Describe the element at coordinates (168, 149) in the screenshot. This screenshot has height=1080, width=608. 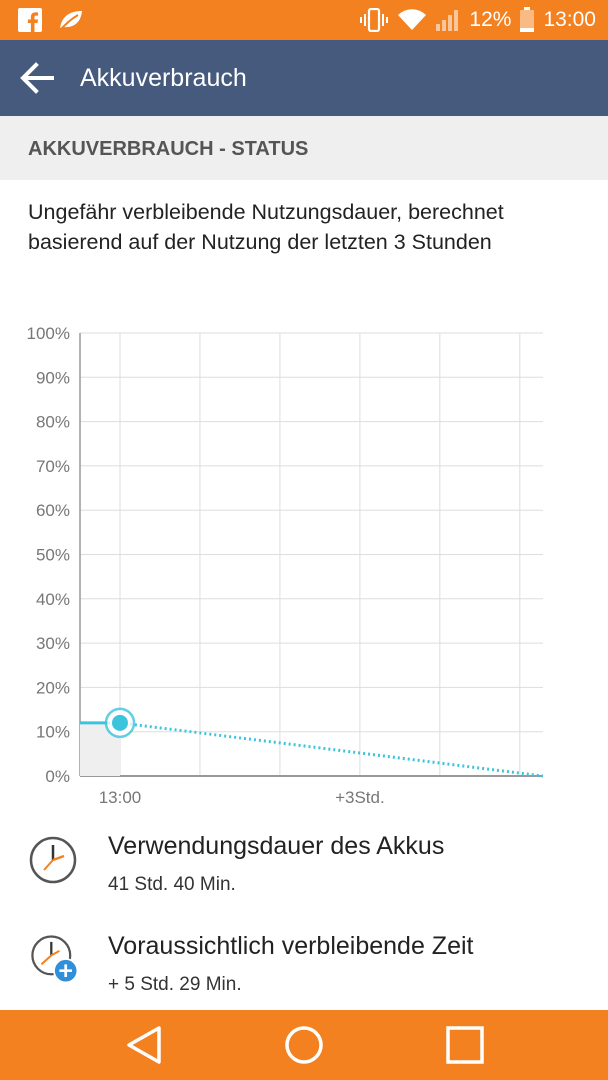
I see `section-title: AKKUVERBRAUCH - STATUS` at that location.